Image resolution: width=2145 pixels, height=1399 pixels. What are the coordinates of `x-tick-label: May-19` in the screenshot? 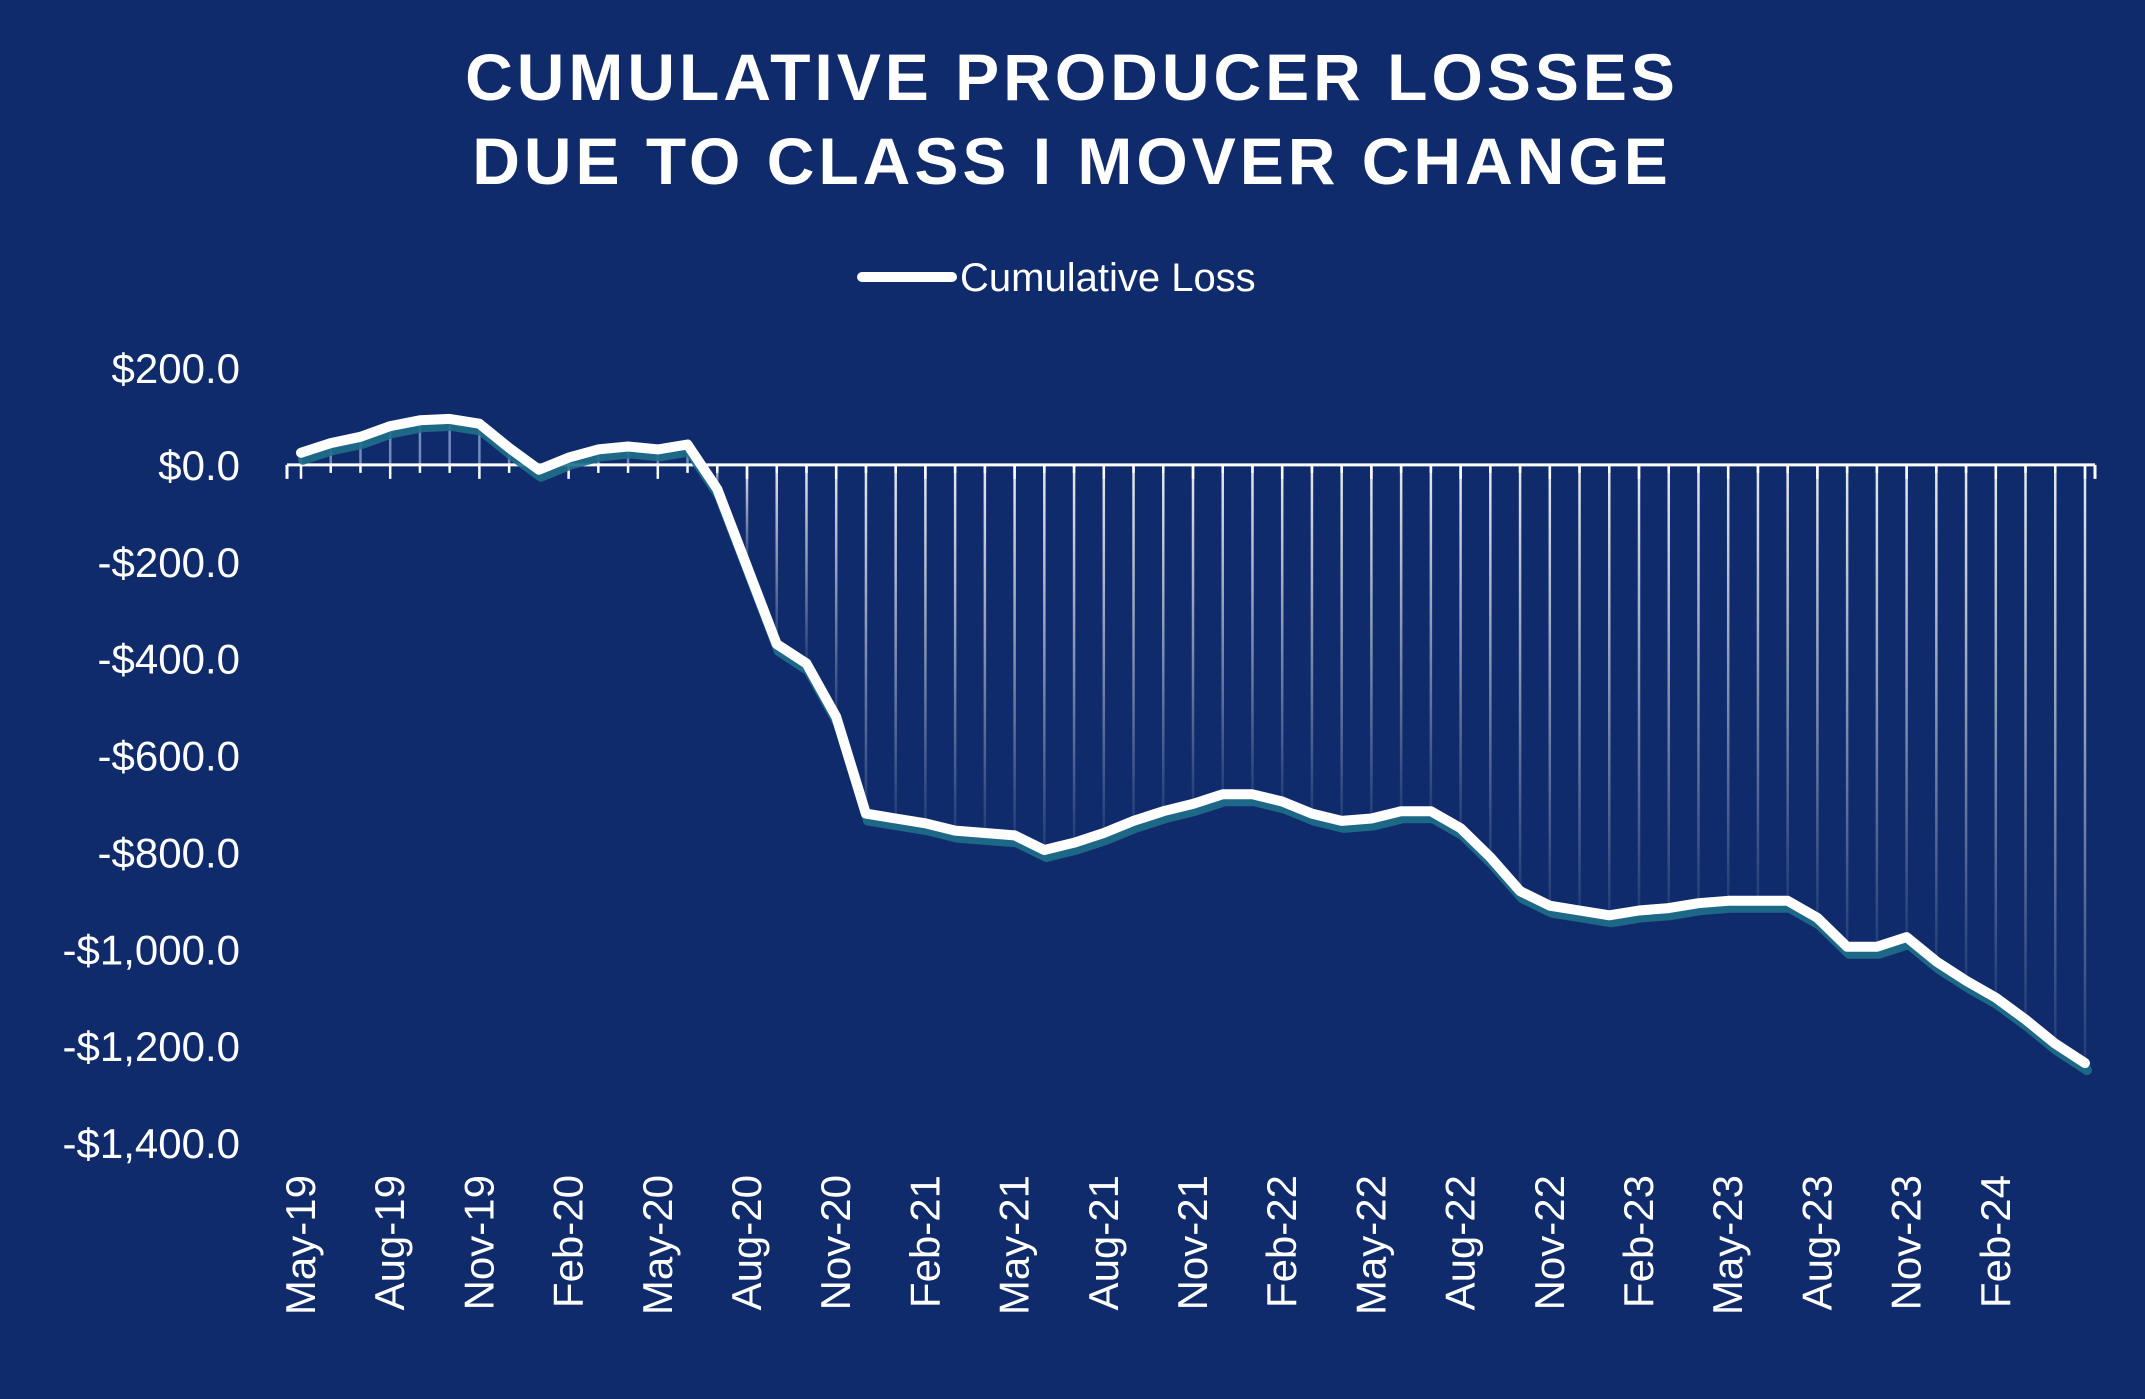 It's located at (300, 1245).